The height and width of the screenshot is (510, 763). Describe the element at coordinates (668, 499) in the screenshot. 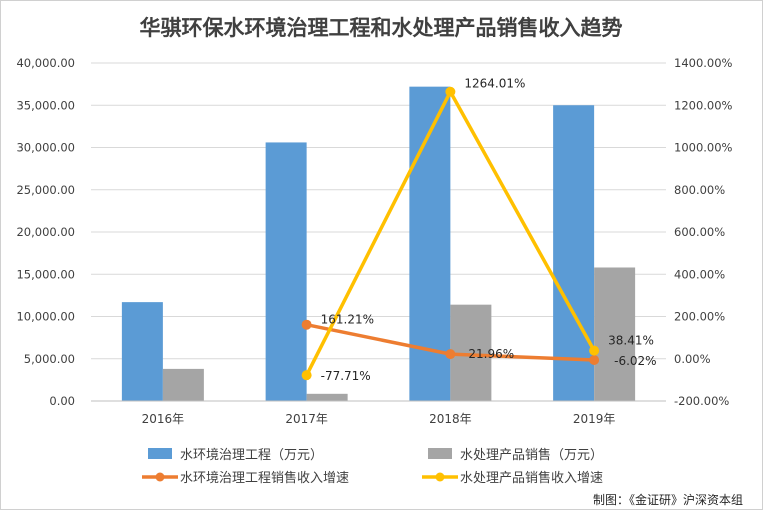

I see `credit-note: 制图：《金证研》沪深资本组` at that location.